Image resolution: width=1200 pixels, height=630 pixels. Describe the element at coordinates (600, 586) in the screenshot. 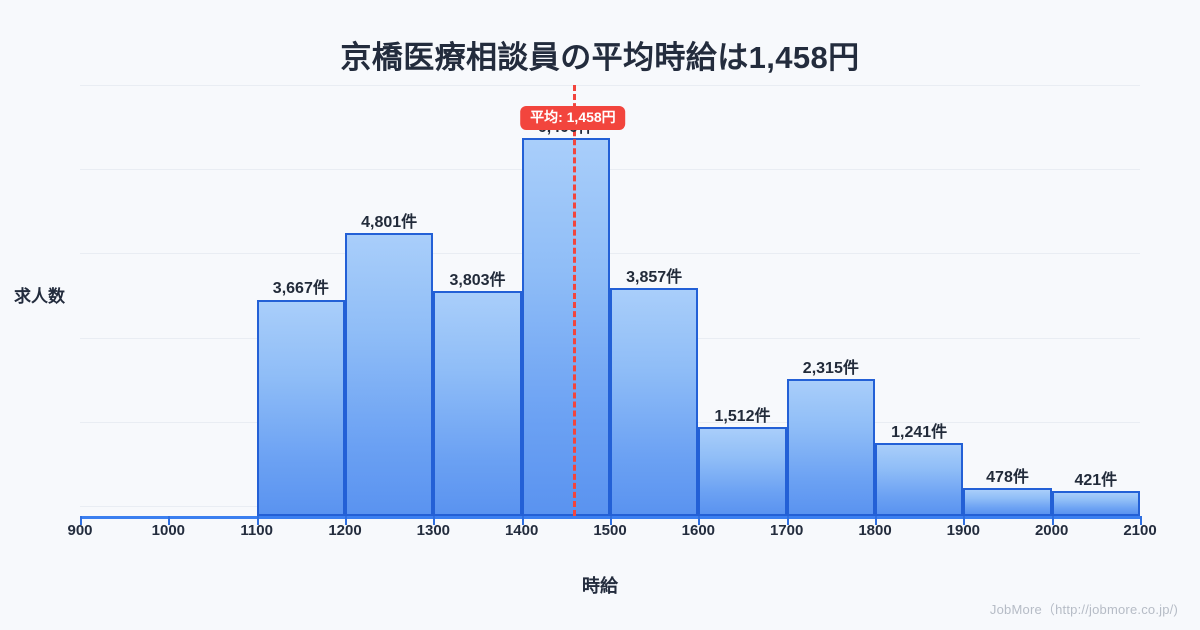

I see `x-axis-title: 時給` at that location.